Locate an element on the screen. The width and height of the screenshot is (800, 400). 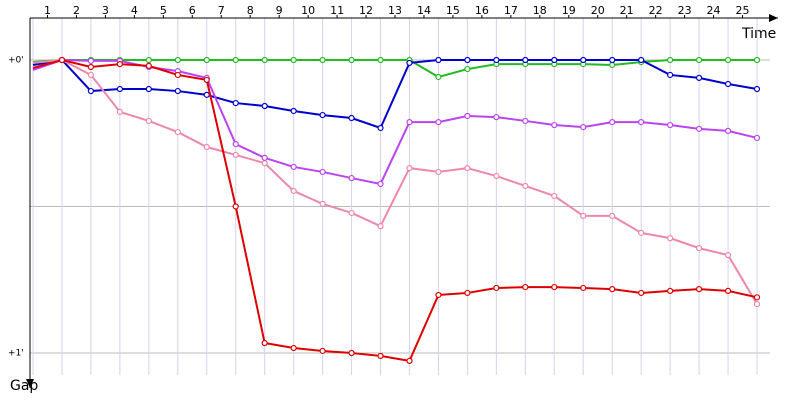
series-line is located at coordinates (394, 69).